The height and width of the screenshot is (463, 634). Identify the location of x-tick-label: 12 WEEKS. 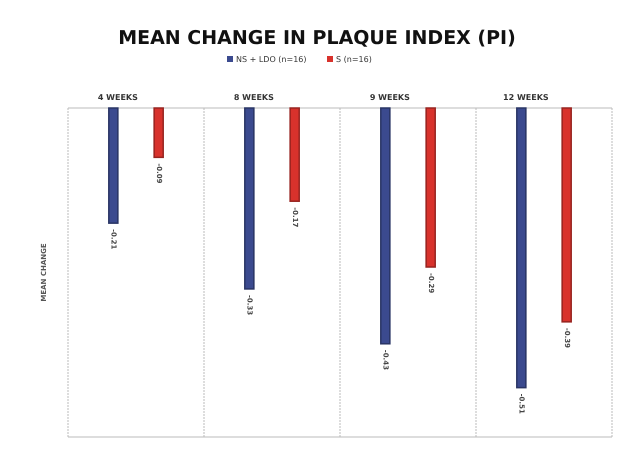
(526, 97).